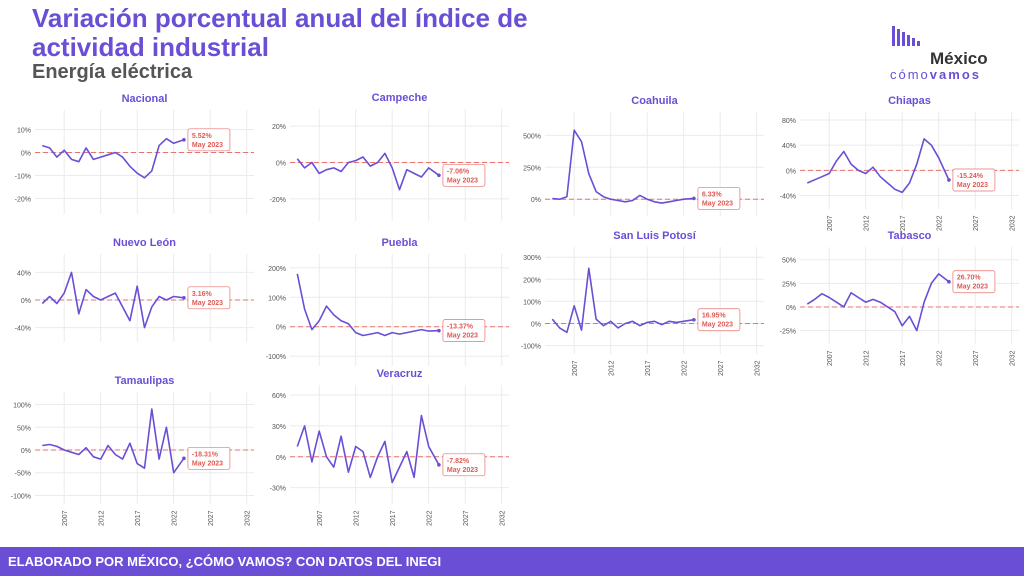  What do you see at coordinates (279, 396) in the screenshot?
I see `y-tick-label: 60%` at bounding box center [279, 396].